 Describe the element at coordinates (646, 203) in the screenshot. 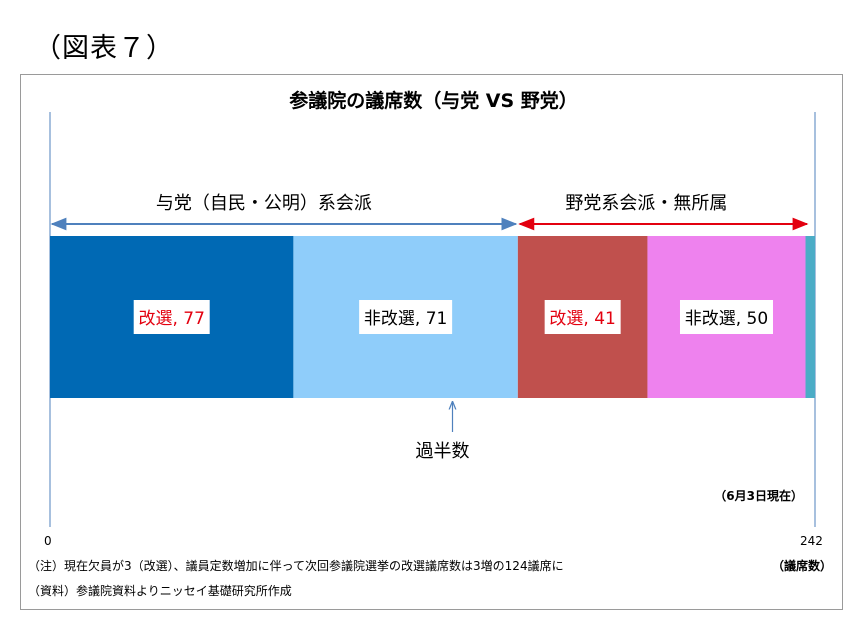

I see `opposition-group-label: 野党系会派・無所属` at that location.